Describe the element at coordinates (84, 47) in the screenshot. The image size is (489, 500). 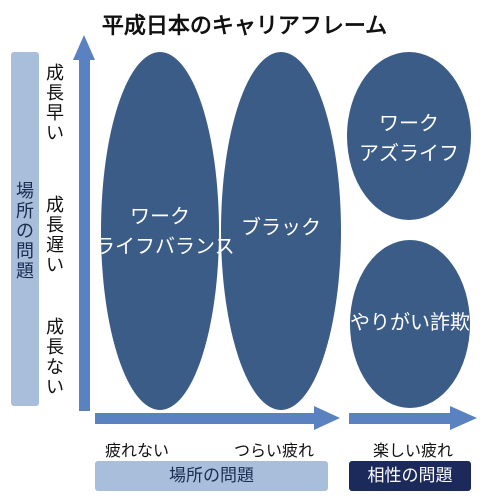
I see `y-axis-arrow-head` at that location.